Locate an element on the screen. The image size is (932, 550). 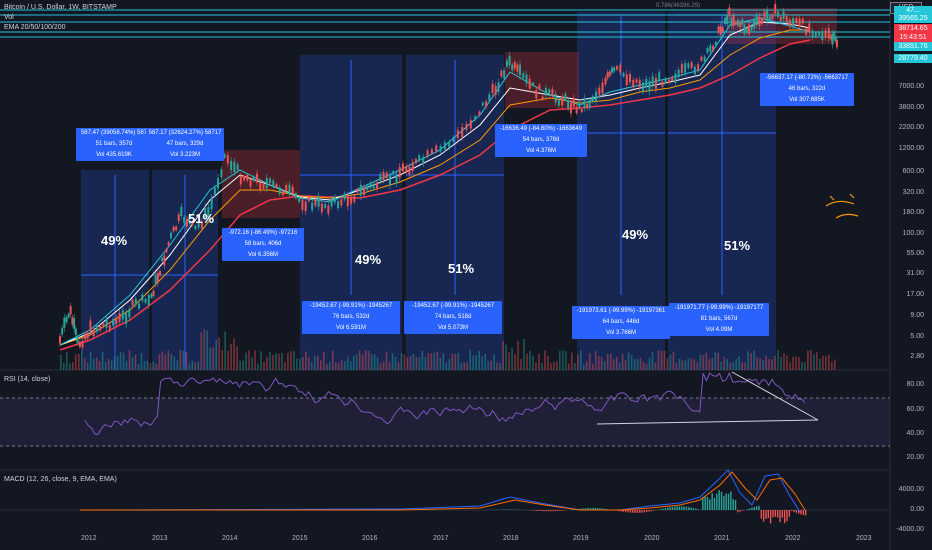
year-label: 2019 is located at coordinates (581, 538).